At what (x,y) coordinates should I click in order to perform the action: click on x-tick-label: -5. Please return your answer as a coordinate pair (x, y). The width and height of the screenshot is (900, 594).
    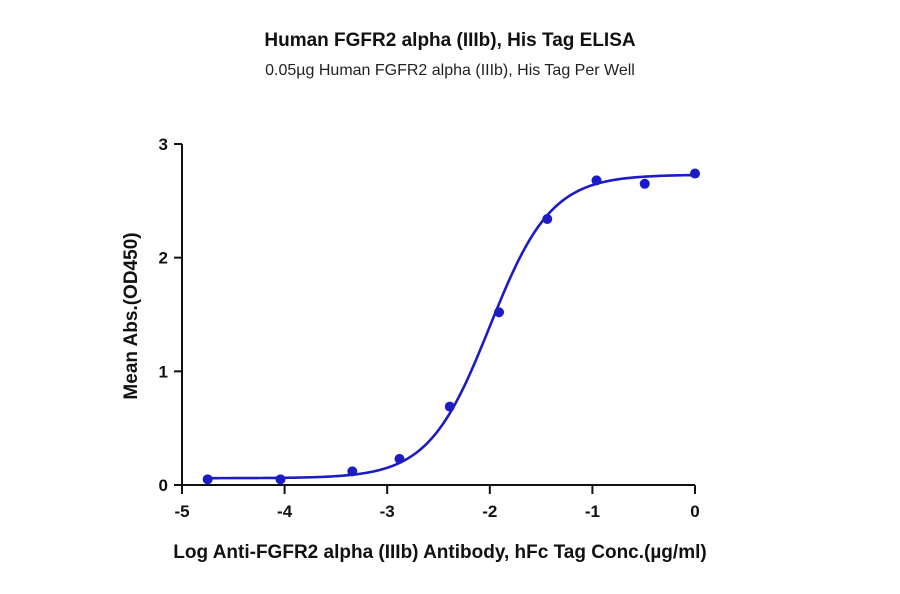
    Looking at the image, I should click on (181, 511).